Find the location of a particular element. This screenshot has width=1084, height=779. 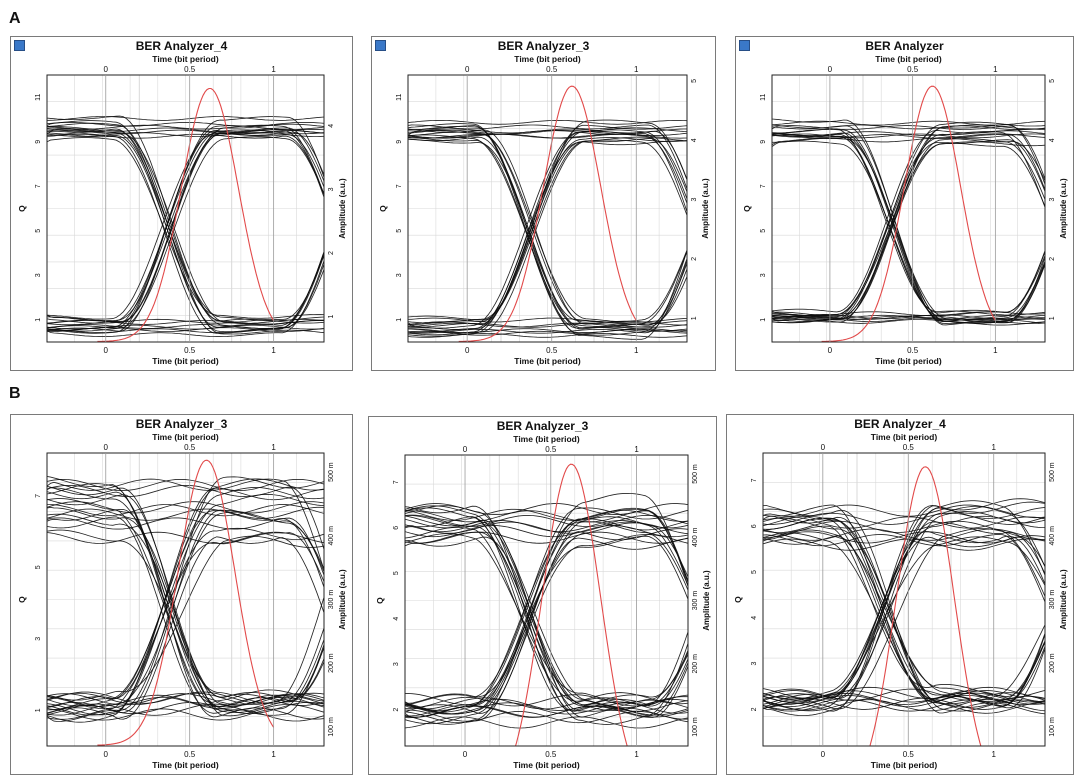

q-factor-curve is located at coordinates (571, 604).